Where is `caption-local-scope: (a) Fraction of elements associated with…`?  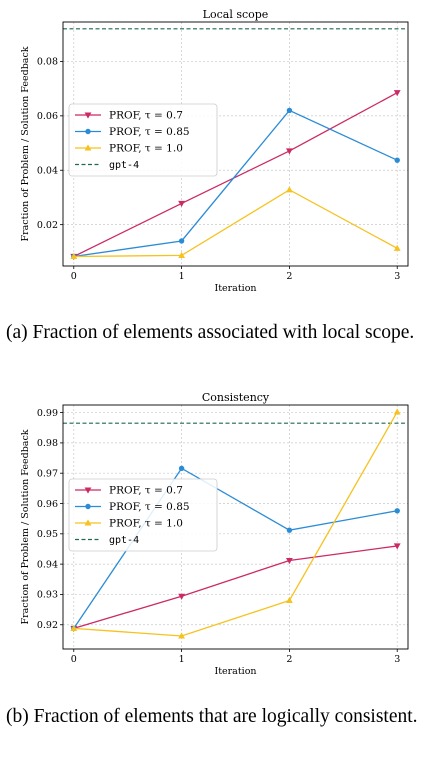 caption-local-scope: (a) Fraction of elements associated with… is located at coordinates (210, 332).